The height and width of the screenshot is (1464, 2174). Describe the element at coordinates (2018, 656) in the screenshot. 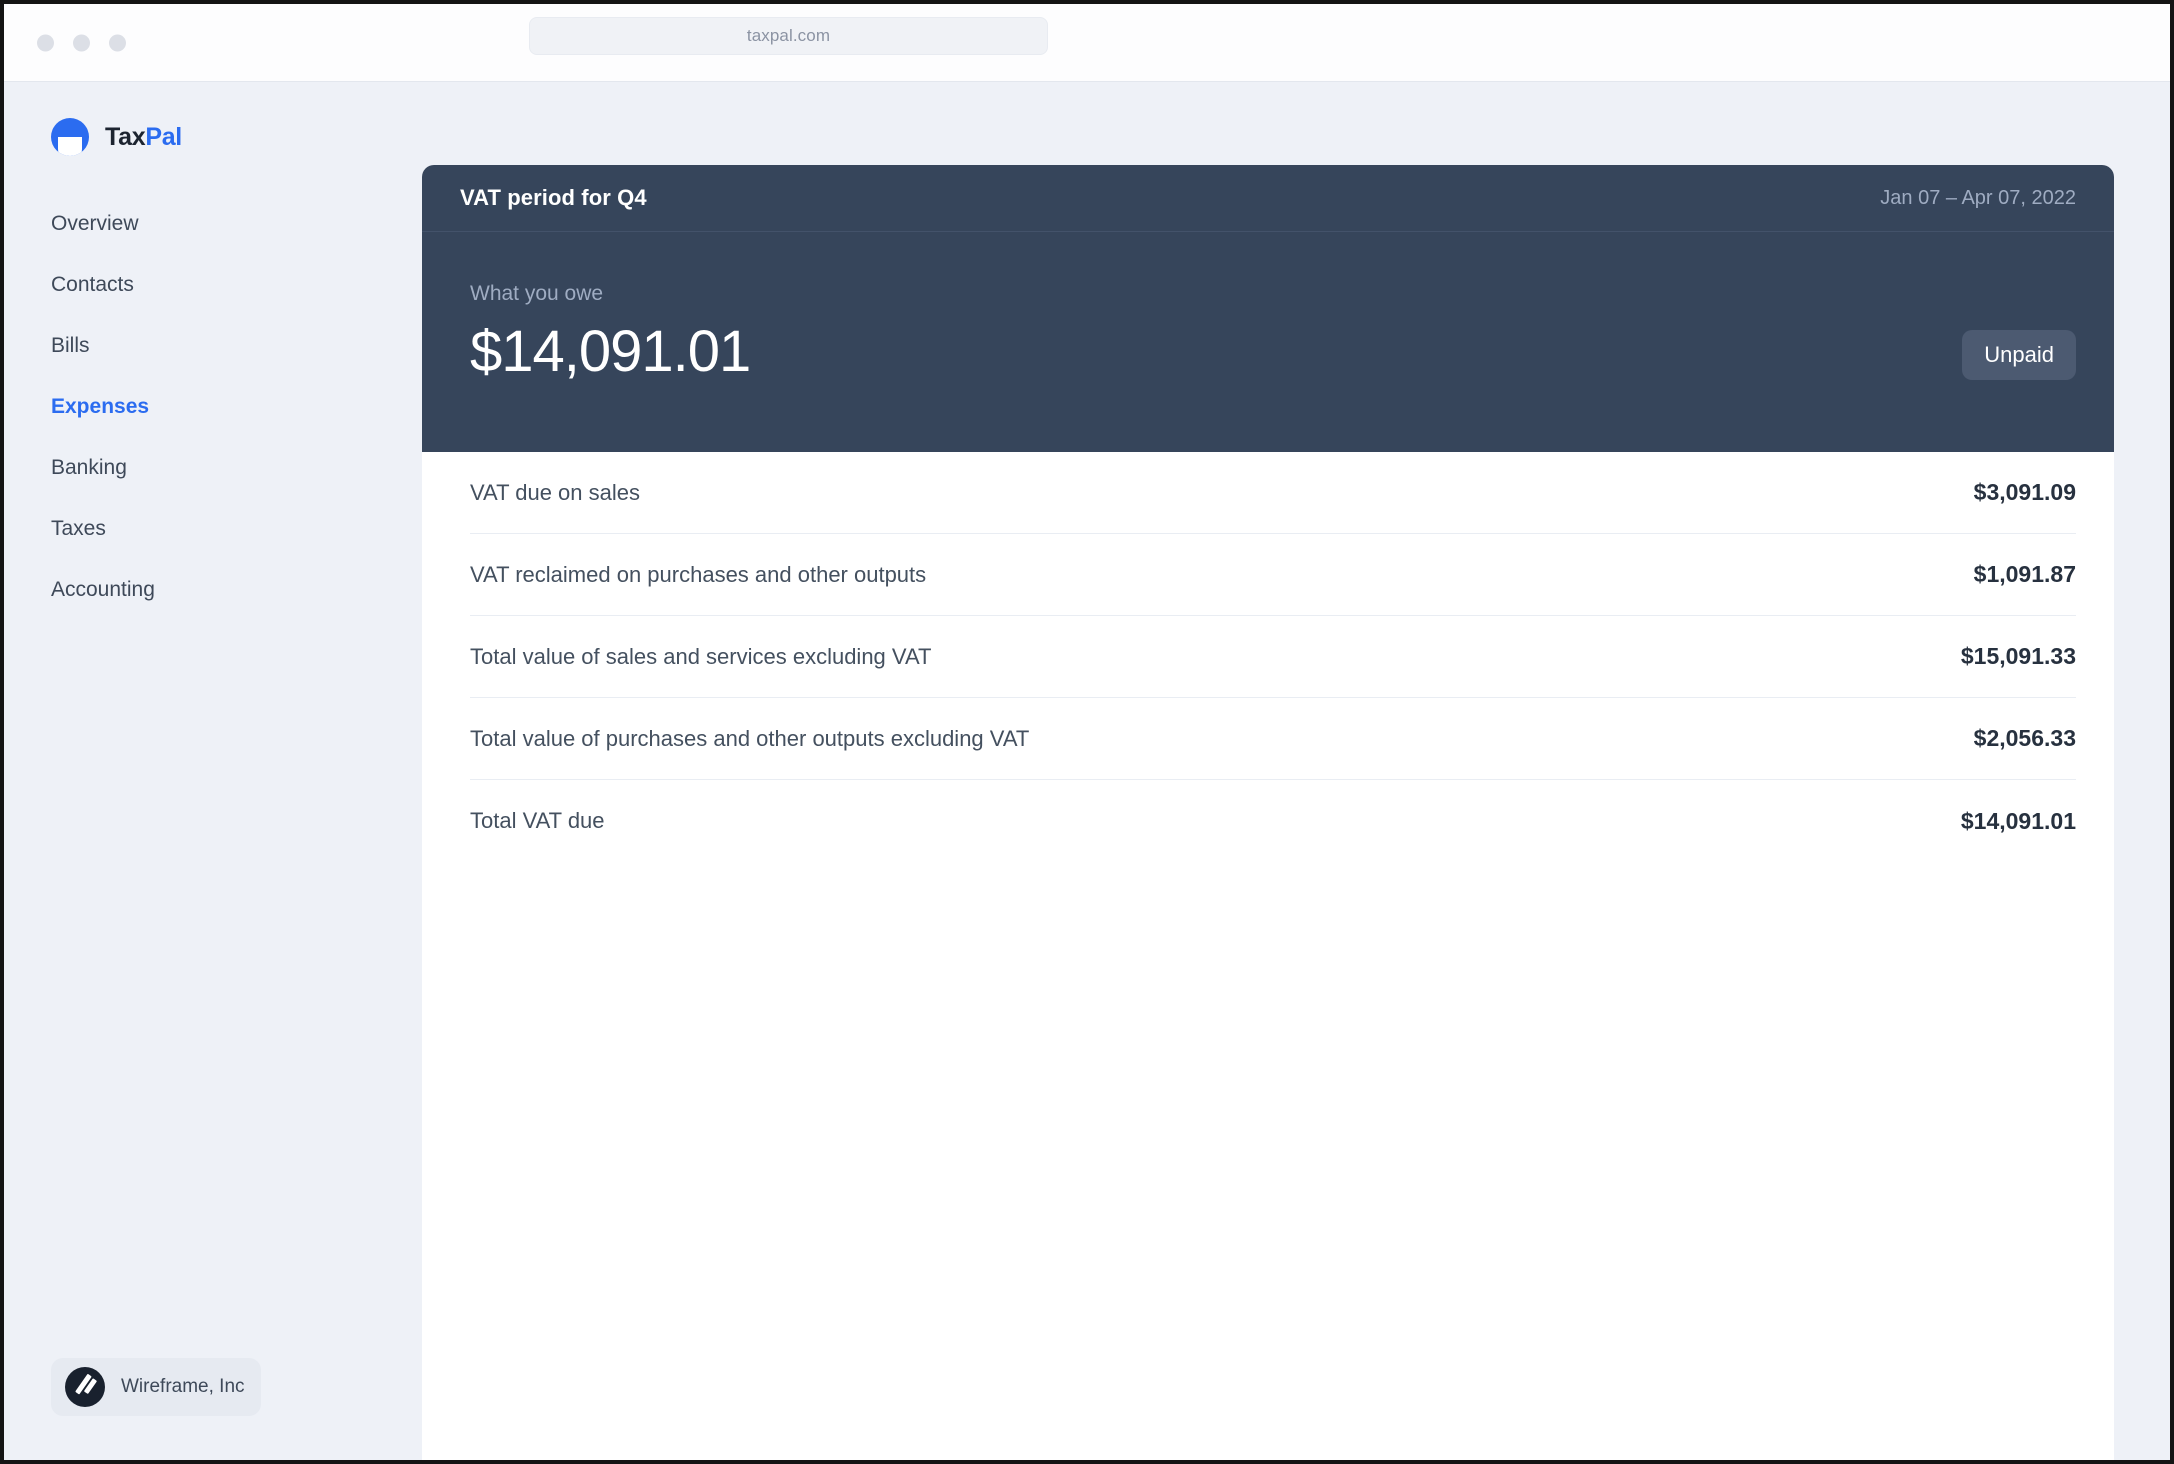

I see `row-value: $15,091.33` at that location.